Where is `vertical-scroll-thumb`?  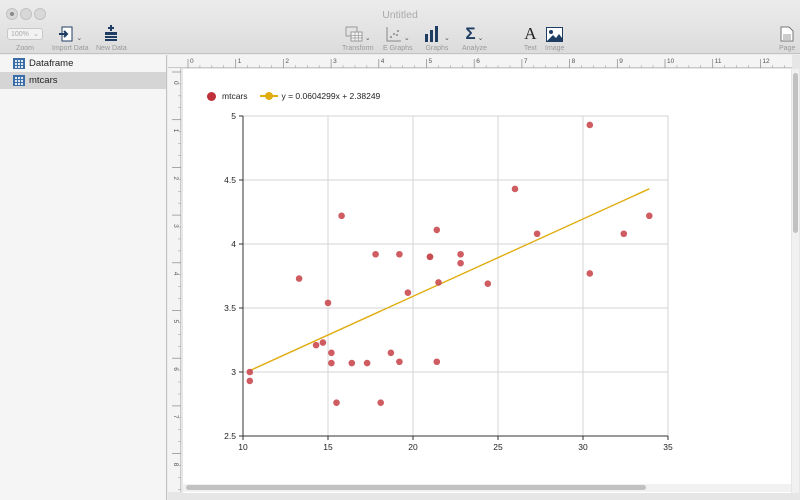 vertical-scroll-thumb is located at coordinates (795, 153).